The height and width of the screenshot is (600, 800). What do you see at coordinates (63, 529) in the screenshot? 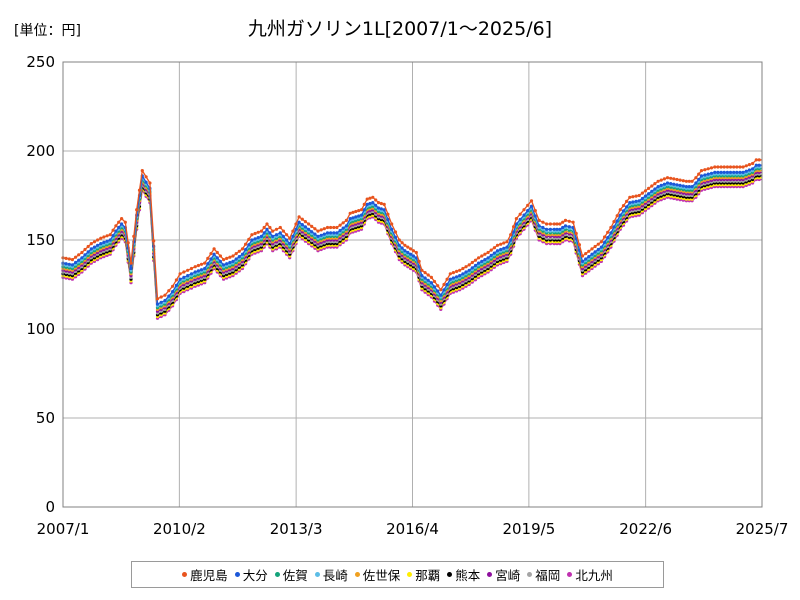
I see `x-tick-label: 2007/1` at bounding box center [63, 529].